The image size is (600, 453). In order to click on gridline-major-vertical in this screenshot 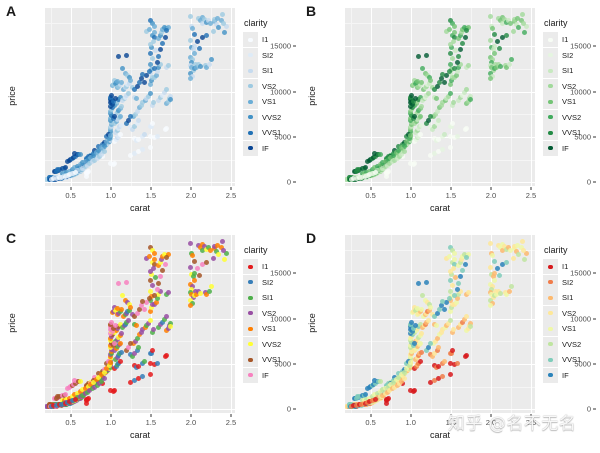, I will do `click(191, 97)`.